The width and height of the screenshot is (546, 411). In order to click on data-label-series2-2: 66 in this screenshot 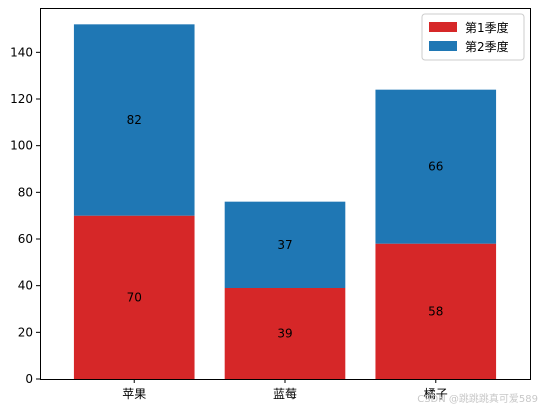, I will do `click(435, 167)`.